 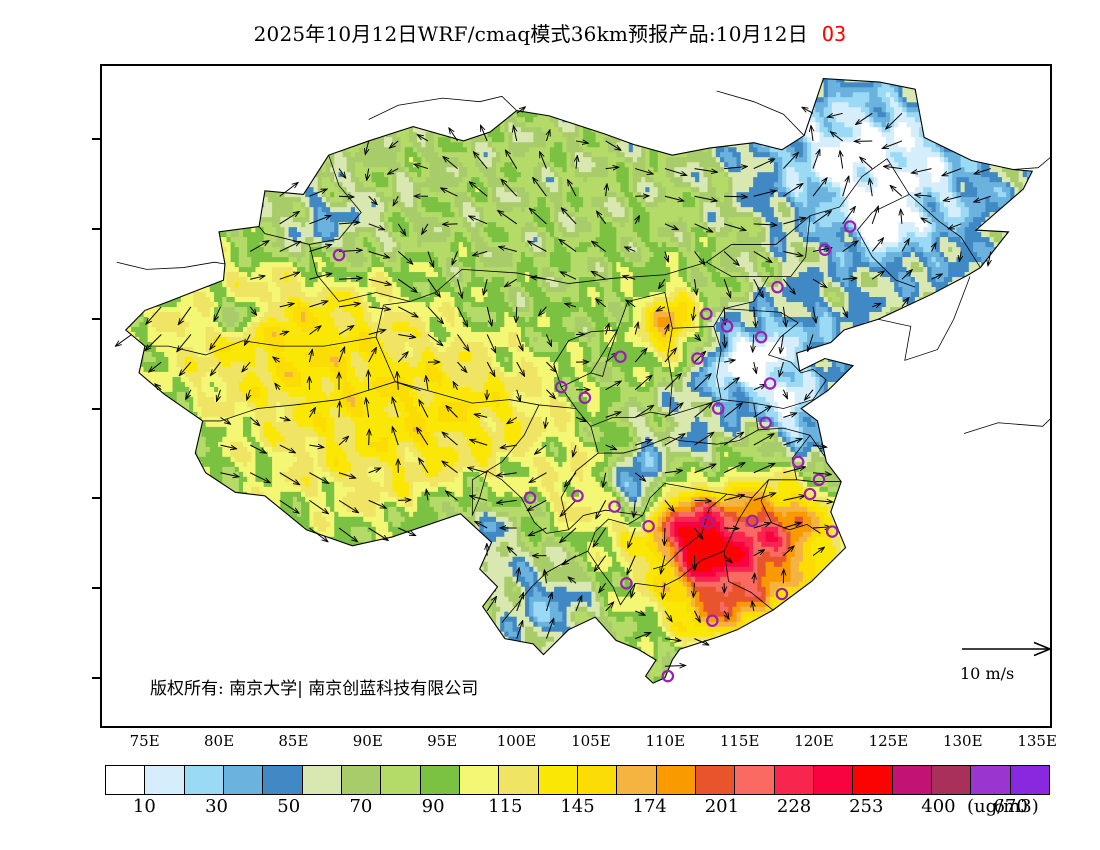 I want to click on colorbar-unit: (ug/m3), so click(x=1003, y=806).